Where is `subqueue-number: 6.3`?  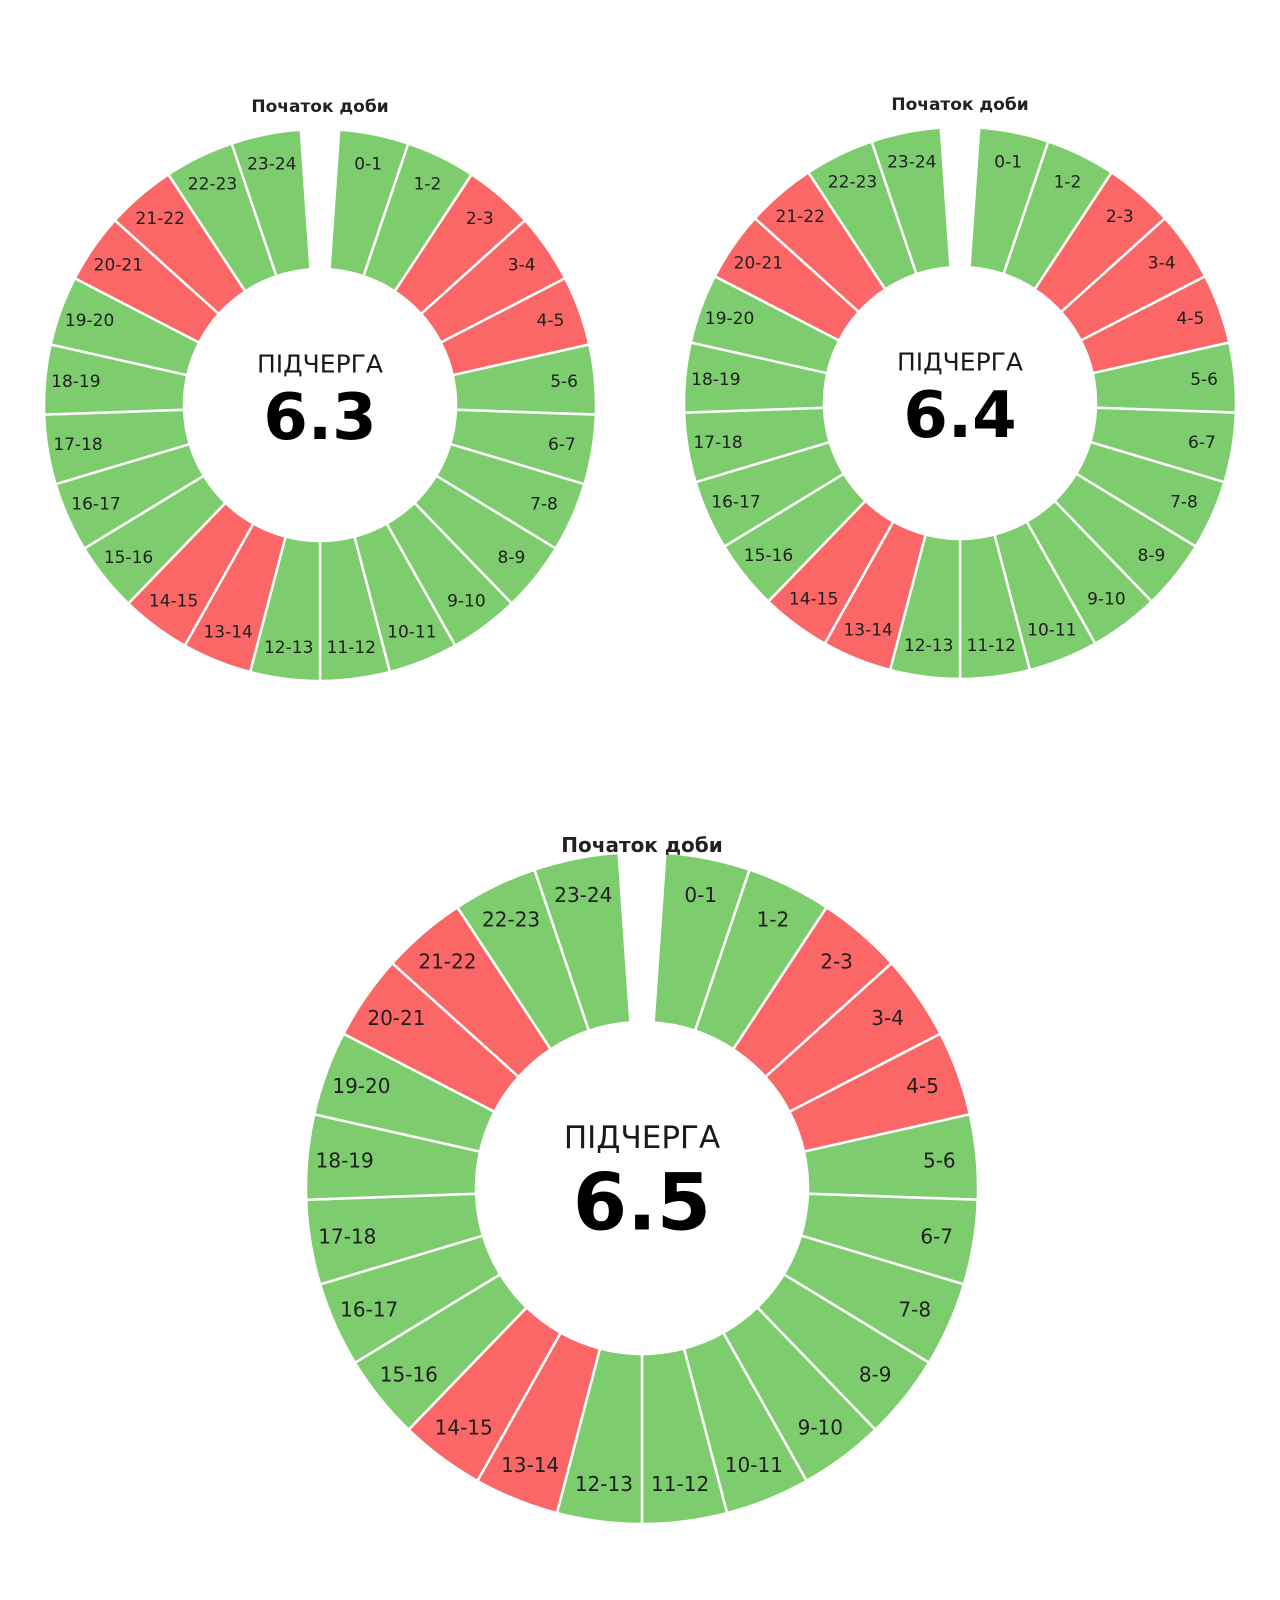
subqueue-number: 6.3 is located at coordinates (319, 418).